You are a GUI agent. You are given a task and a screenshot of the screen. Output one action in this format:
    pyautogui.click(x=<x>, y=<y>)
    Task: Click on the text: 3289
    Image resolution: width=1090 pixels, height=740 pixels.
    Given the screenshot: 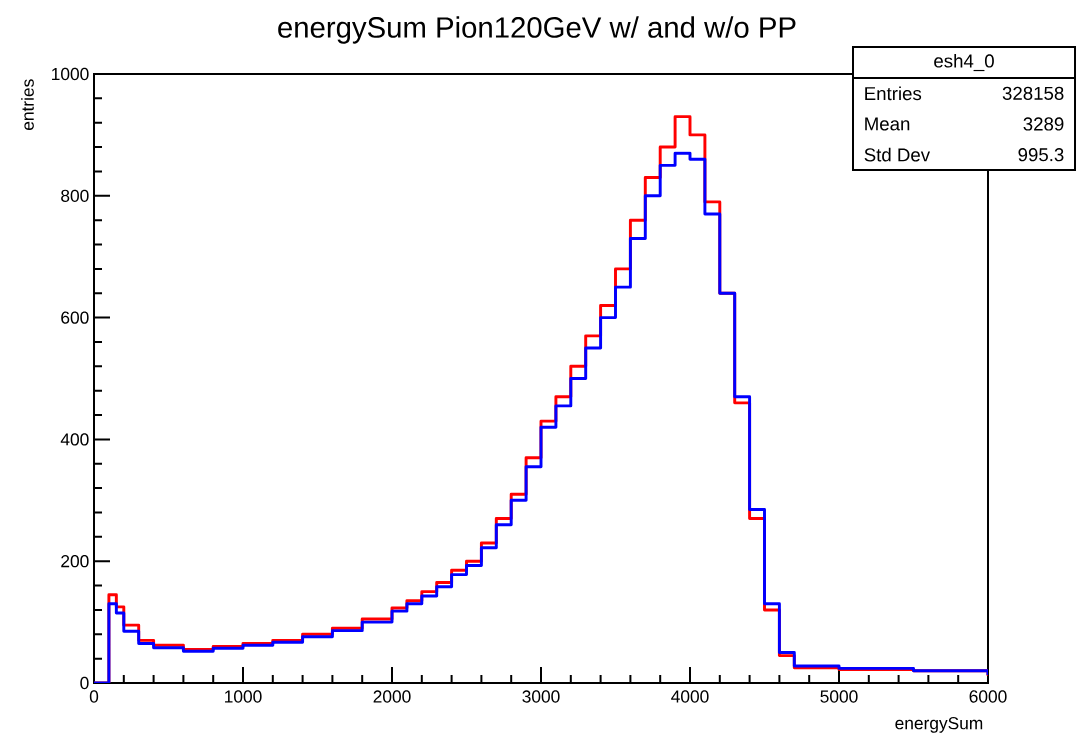 What is the action you would take?
    pyautogui.click(x=1043, y=124)
    